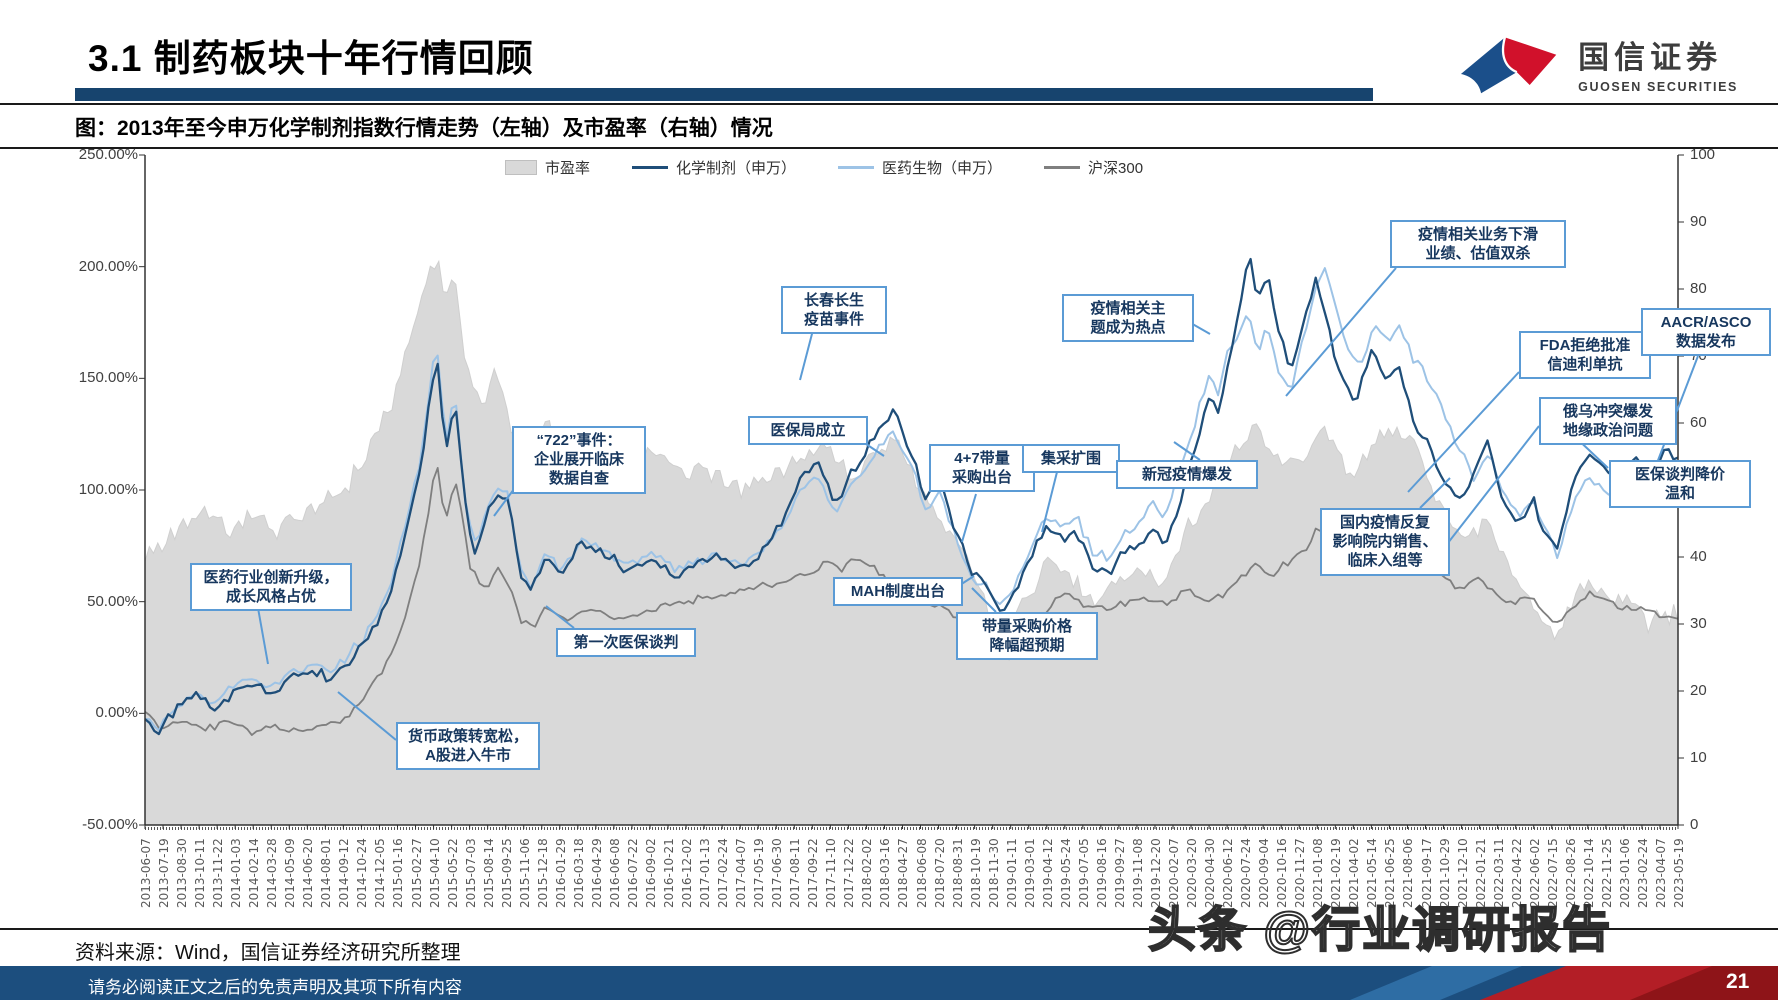 This screenshot has width=1778, height=1000. Describe the element at coordinates (524, 873) in the screenshot. I see `x-axis-date-label: 2015-11-06` at that location.